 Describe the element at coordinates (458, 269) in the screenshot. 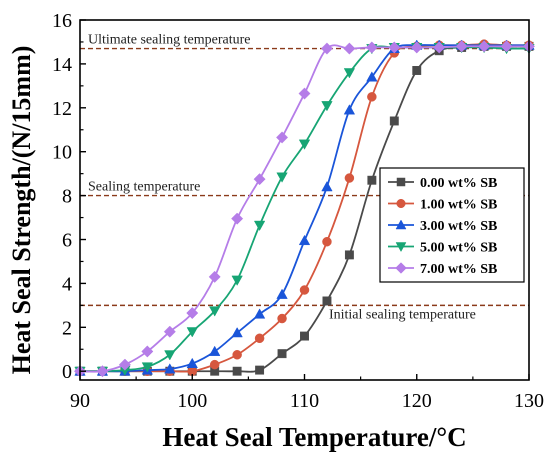

I see `legend-label: 7.00 wt% SB` at that location.